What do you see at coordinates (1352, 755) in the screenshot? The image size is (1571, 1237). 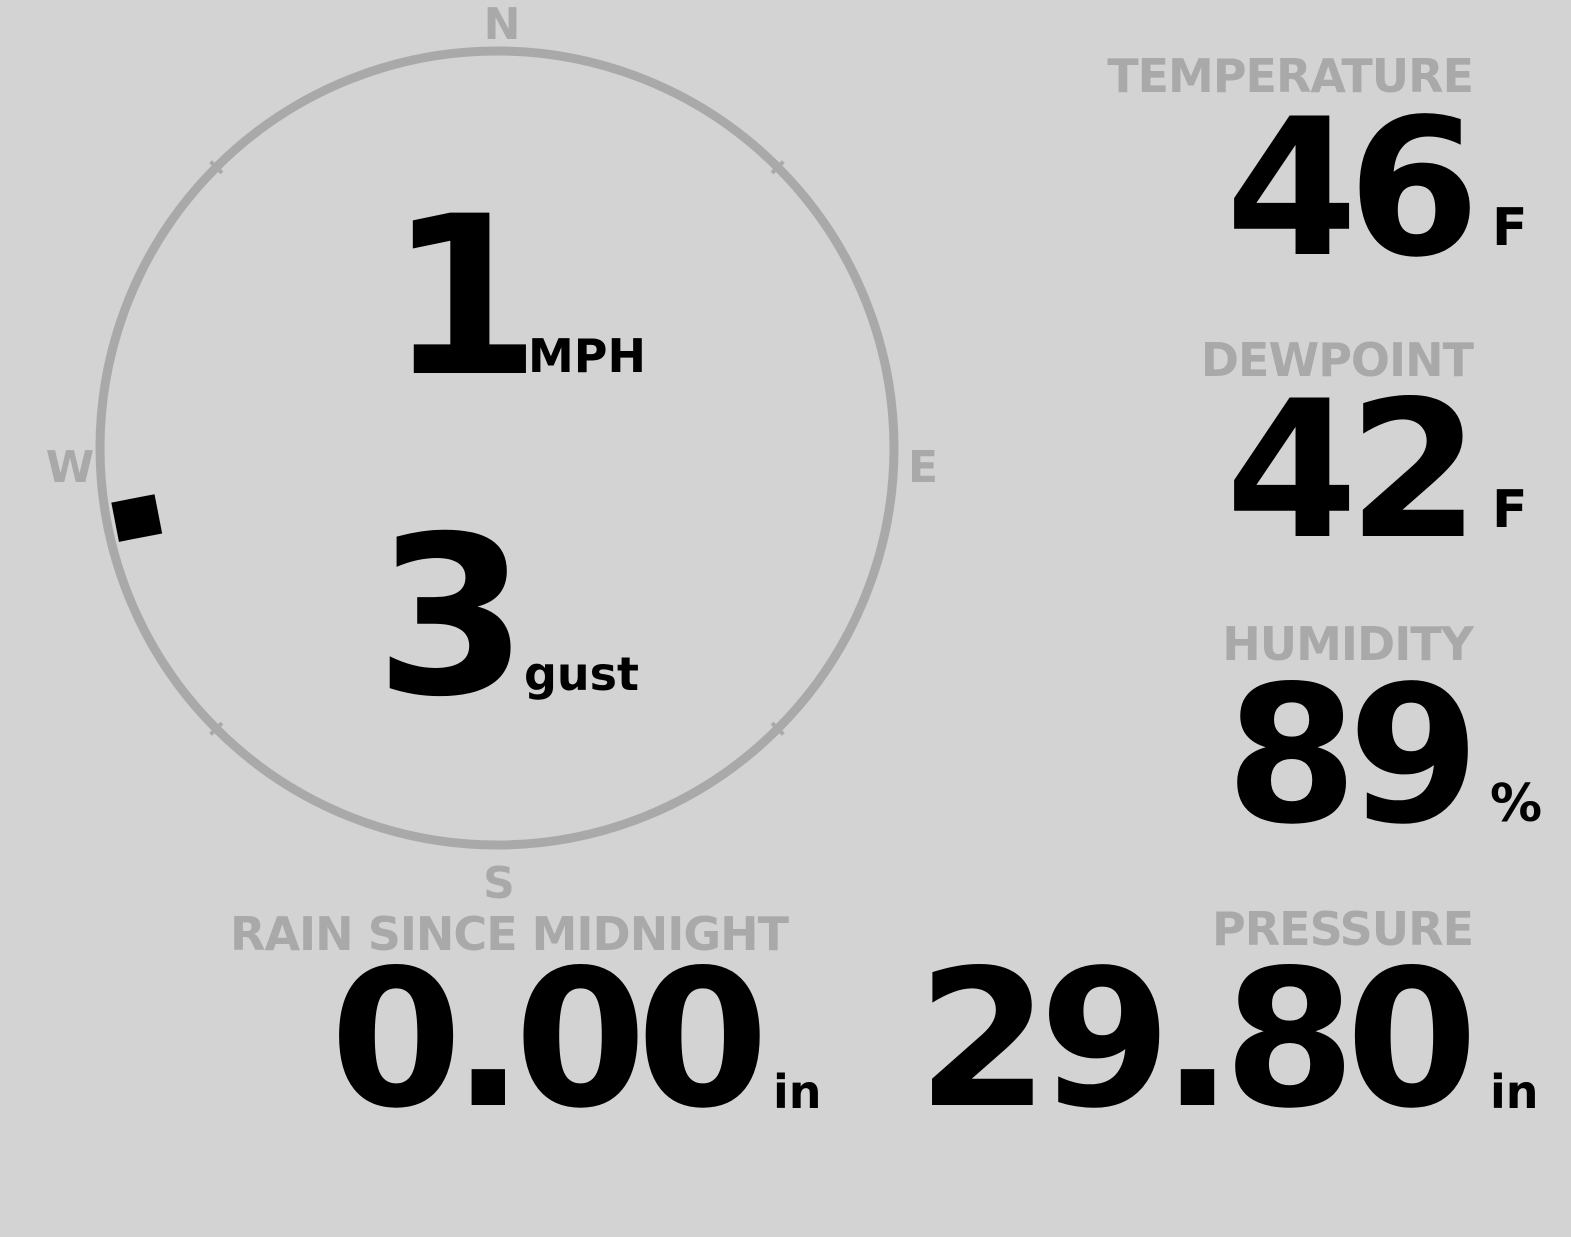 I see `humidity-value: 89` at bounding box center [1352, 755].